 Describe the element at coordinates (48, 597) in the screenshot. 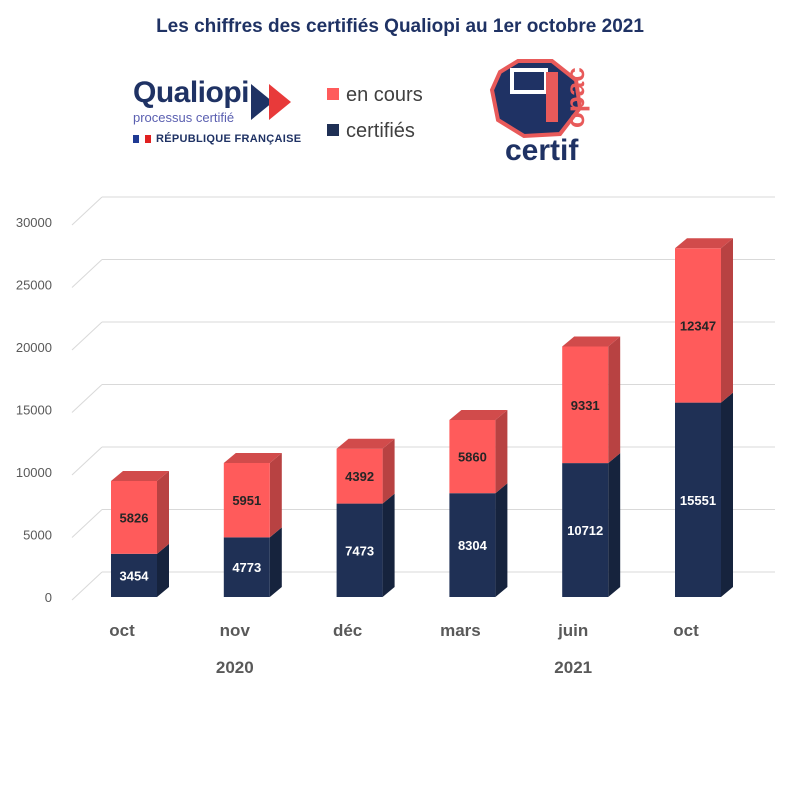

I see `y-tick-label: 0` at that location.